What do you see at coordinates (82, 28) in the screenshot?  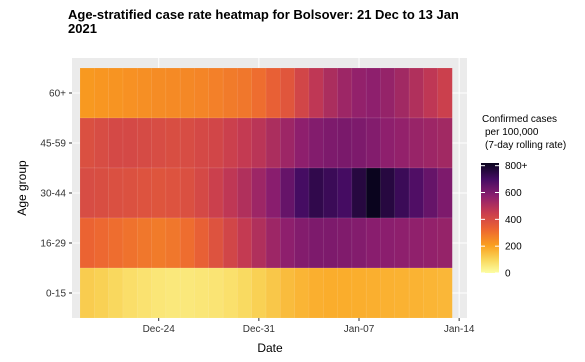 I see `chart-title-line-2: 2021` at bounding box center [82, 28].